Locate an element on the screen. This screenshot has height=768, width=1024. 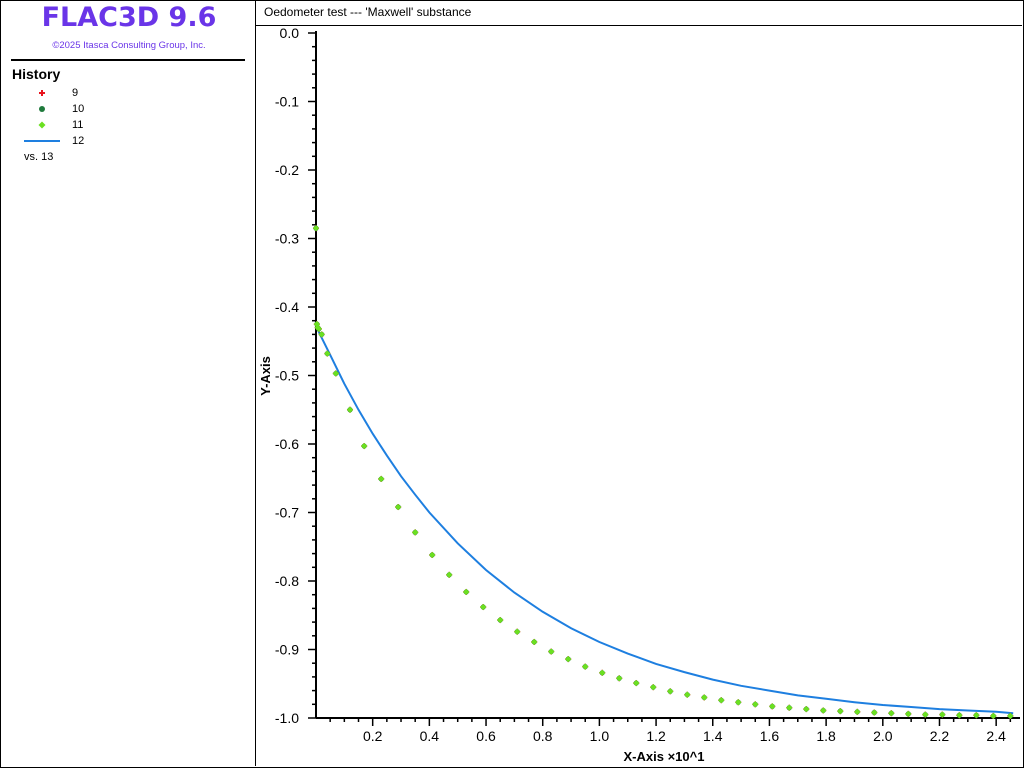
y-tick-label: -0.8 is located at coordinates (287, 581).